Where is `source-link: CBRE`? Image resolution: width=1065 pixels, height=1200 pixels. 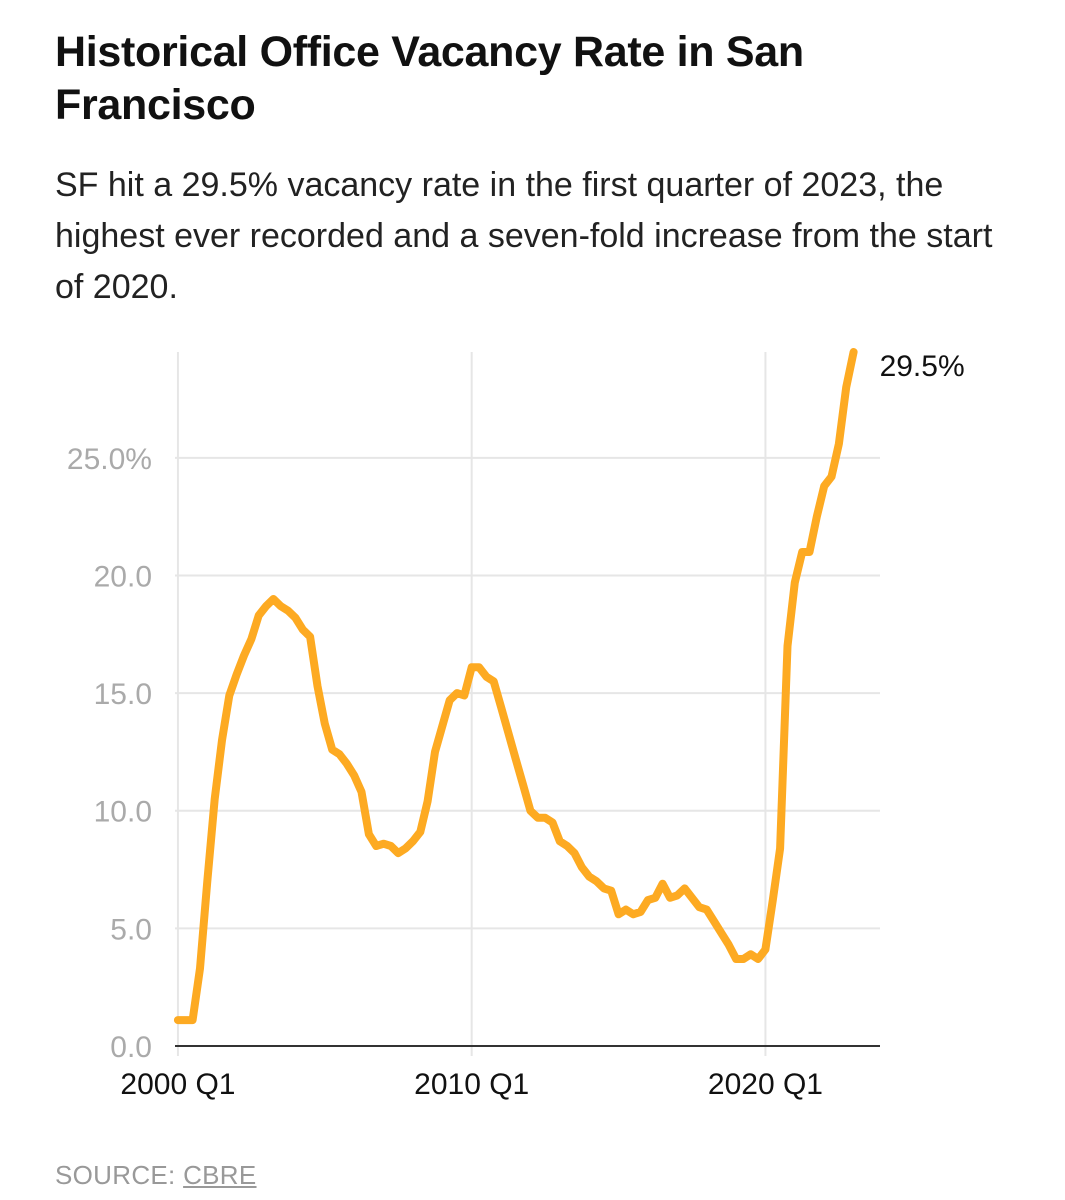
source-link: CBRE is located at coordinates (220, 1175).